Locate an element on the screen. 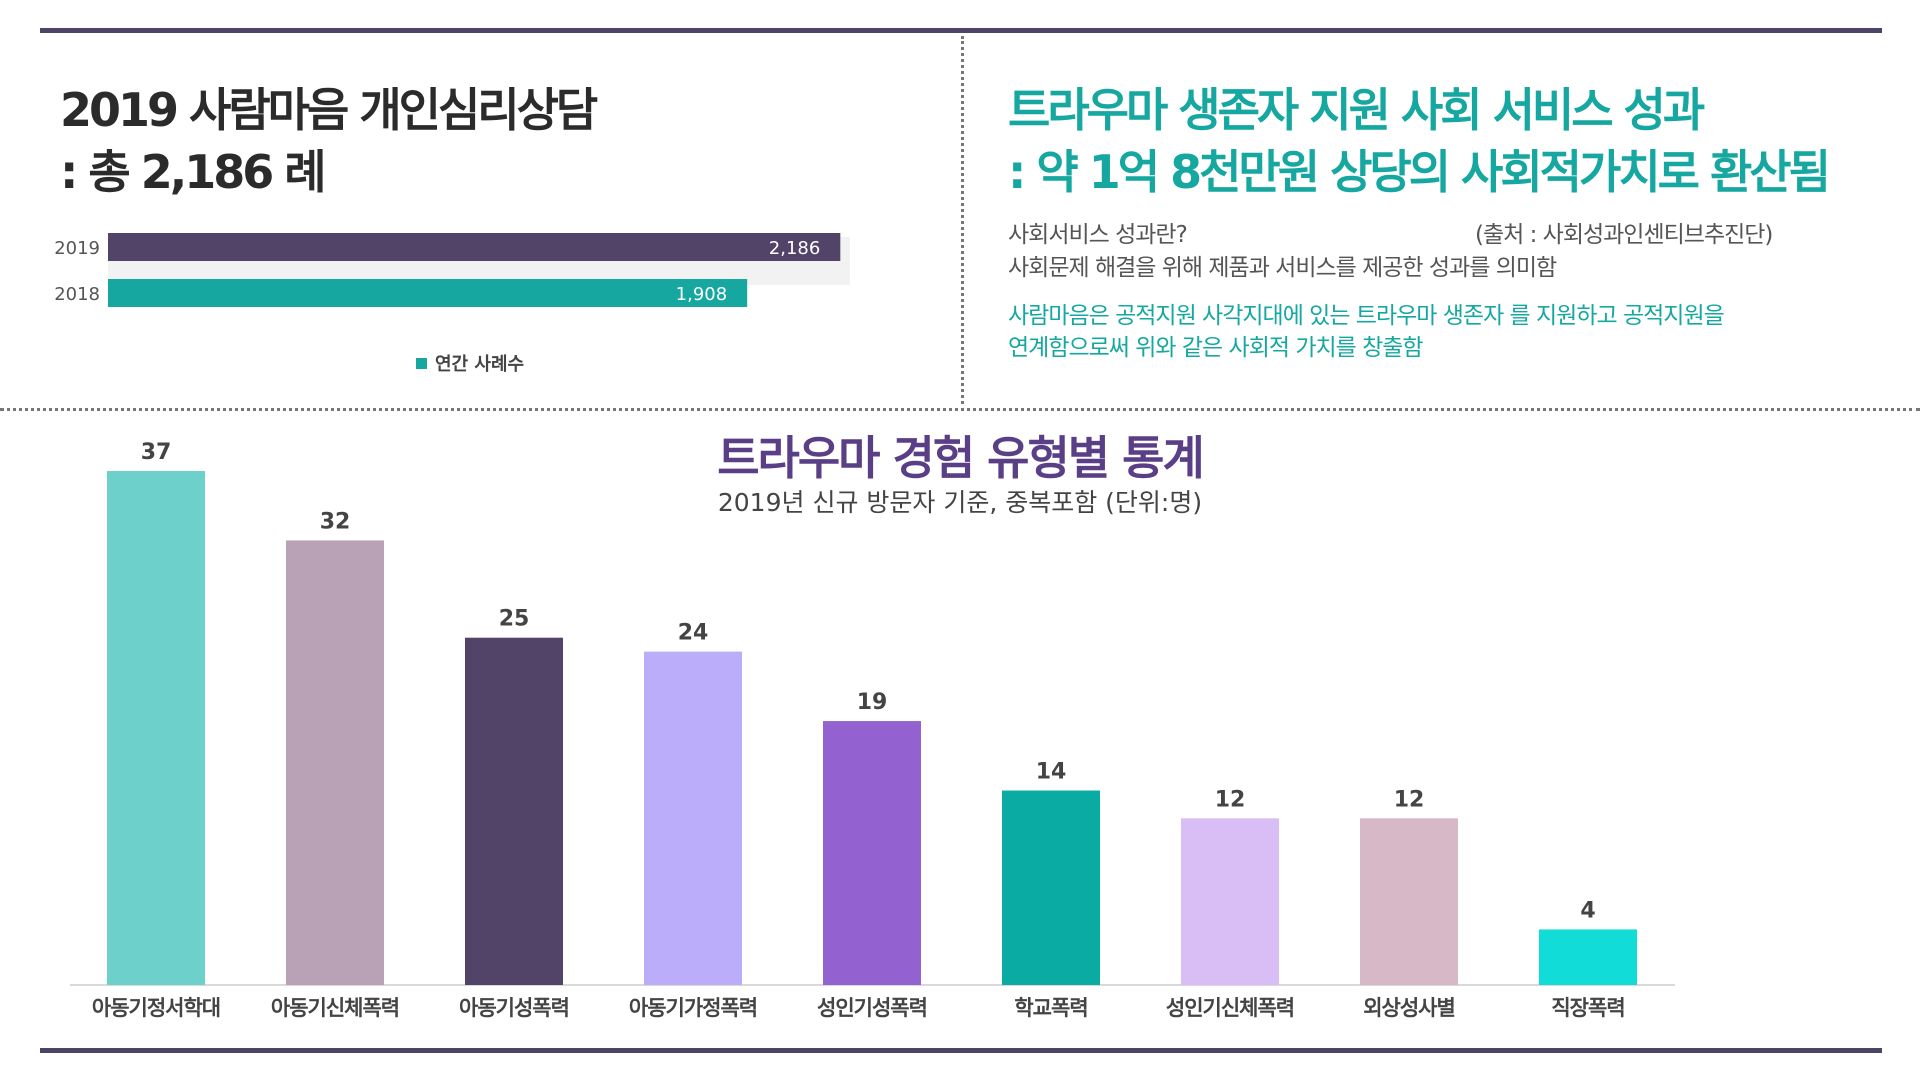 The height and width of the screenshot is (1080, 1920). mini-value-label: 2,186 is located at coordinates (795, 248).